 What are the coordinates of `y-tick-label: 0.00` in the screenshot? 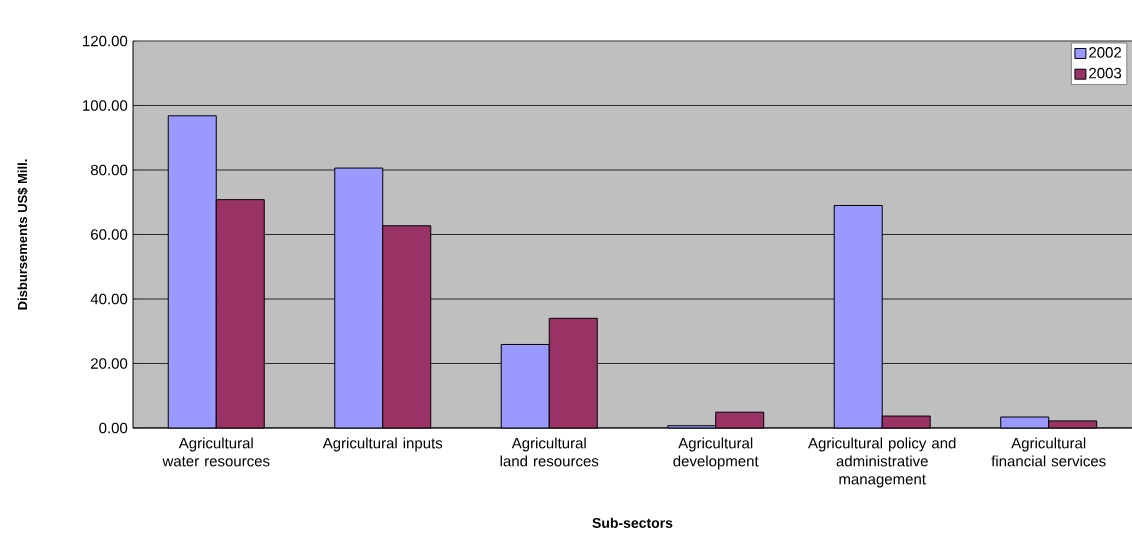 It's located at (113, 428).